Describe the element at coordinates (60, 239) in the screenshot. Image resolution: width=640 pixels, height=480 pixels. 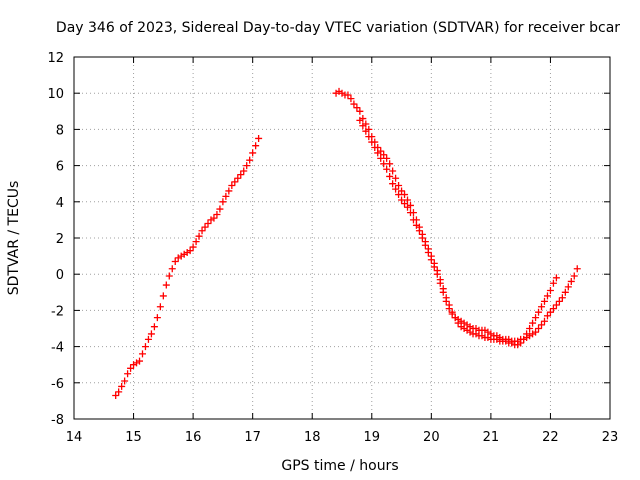
I see `y-tick-label: 2` at that location.